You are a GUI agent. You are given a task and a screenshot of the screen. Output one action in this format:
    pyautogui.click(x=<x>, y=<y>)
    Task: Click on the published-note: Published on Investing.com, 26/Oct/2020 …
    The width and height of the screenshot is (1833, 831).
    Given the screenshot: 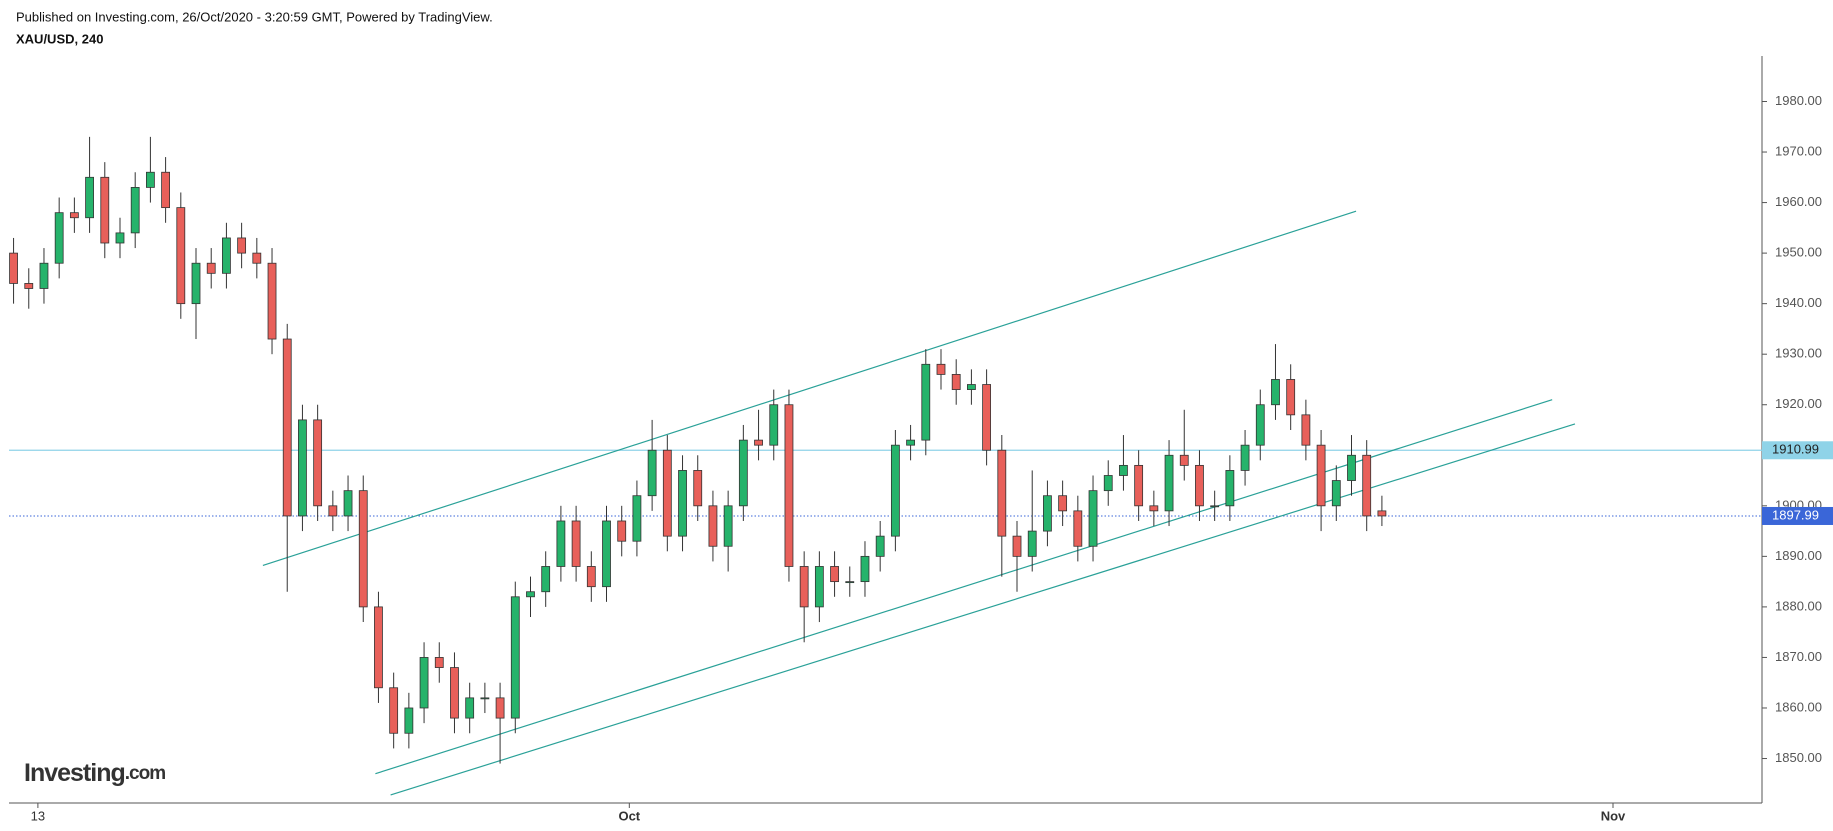 What is the action you would take?
    pyautogui.click(x=254, y=16)
    